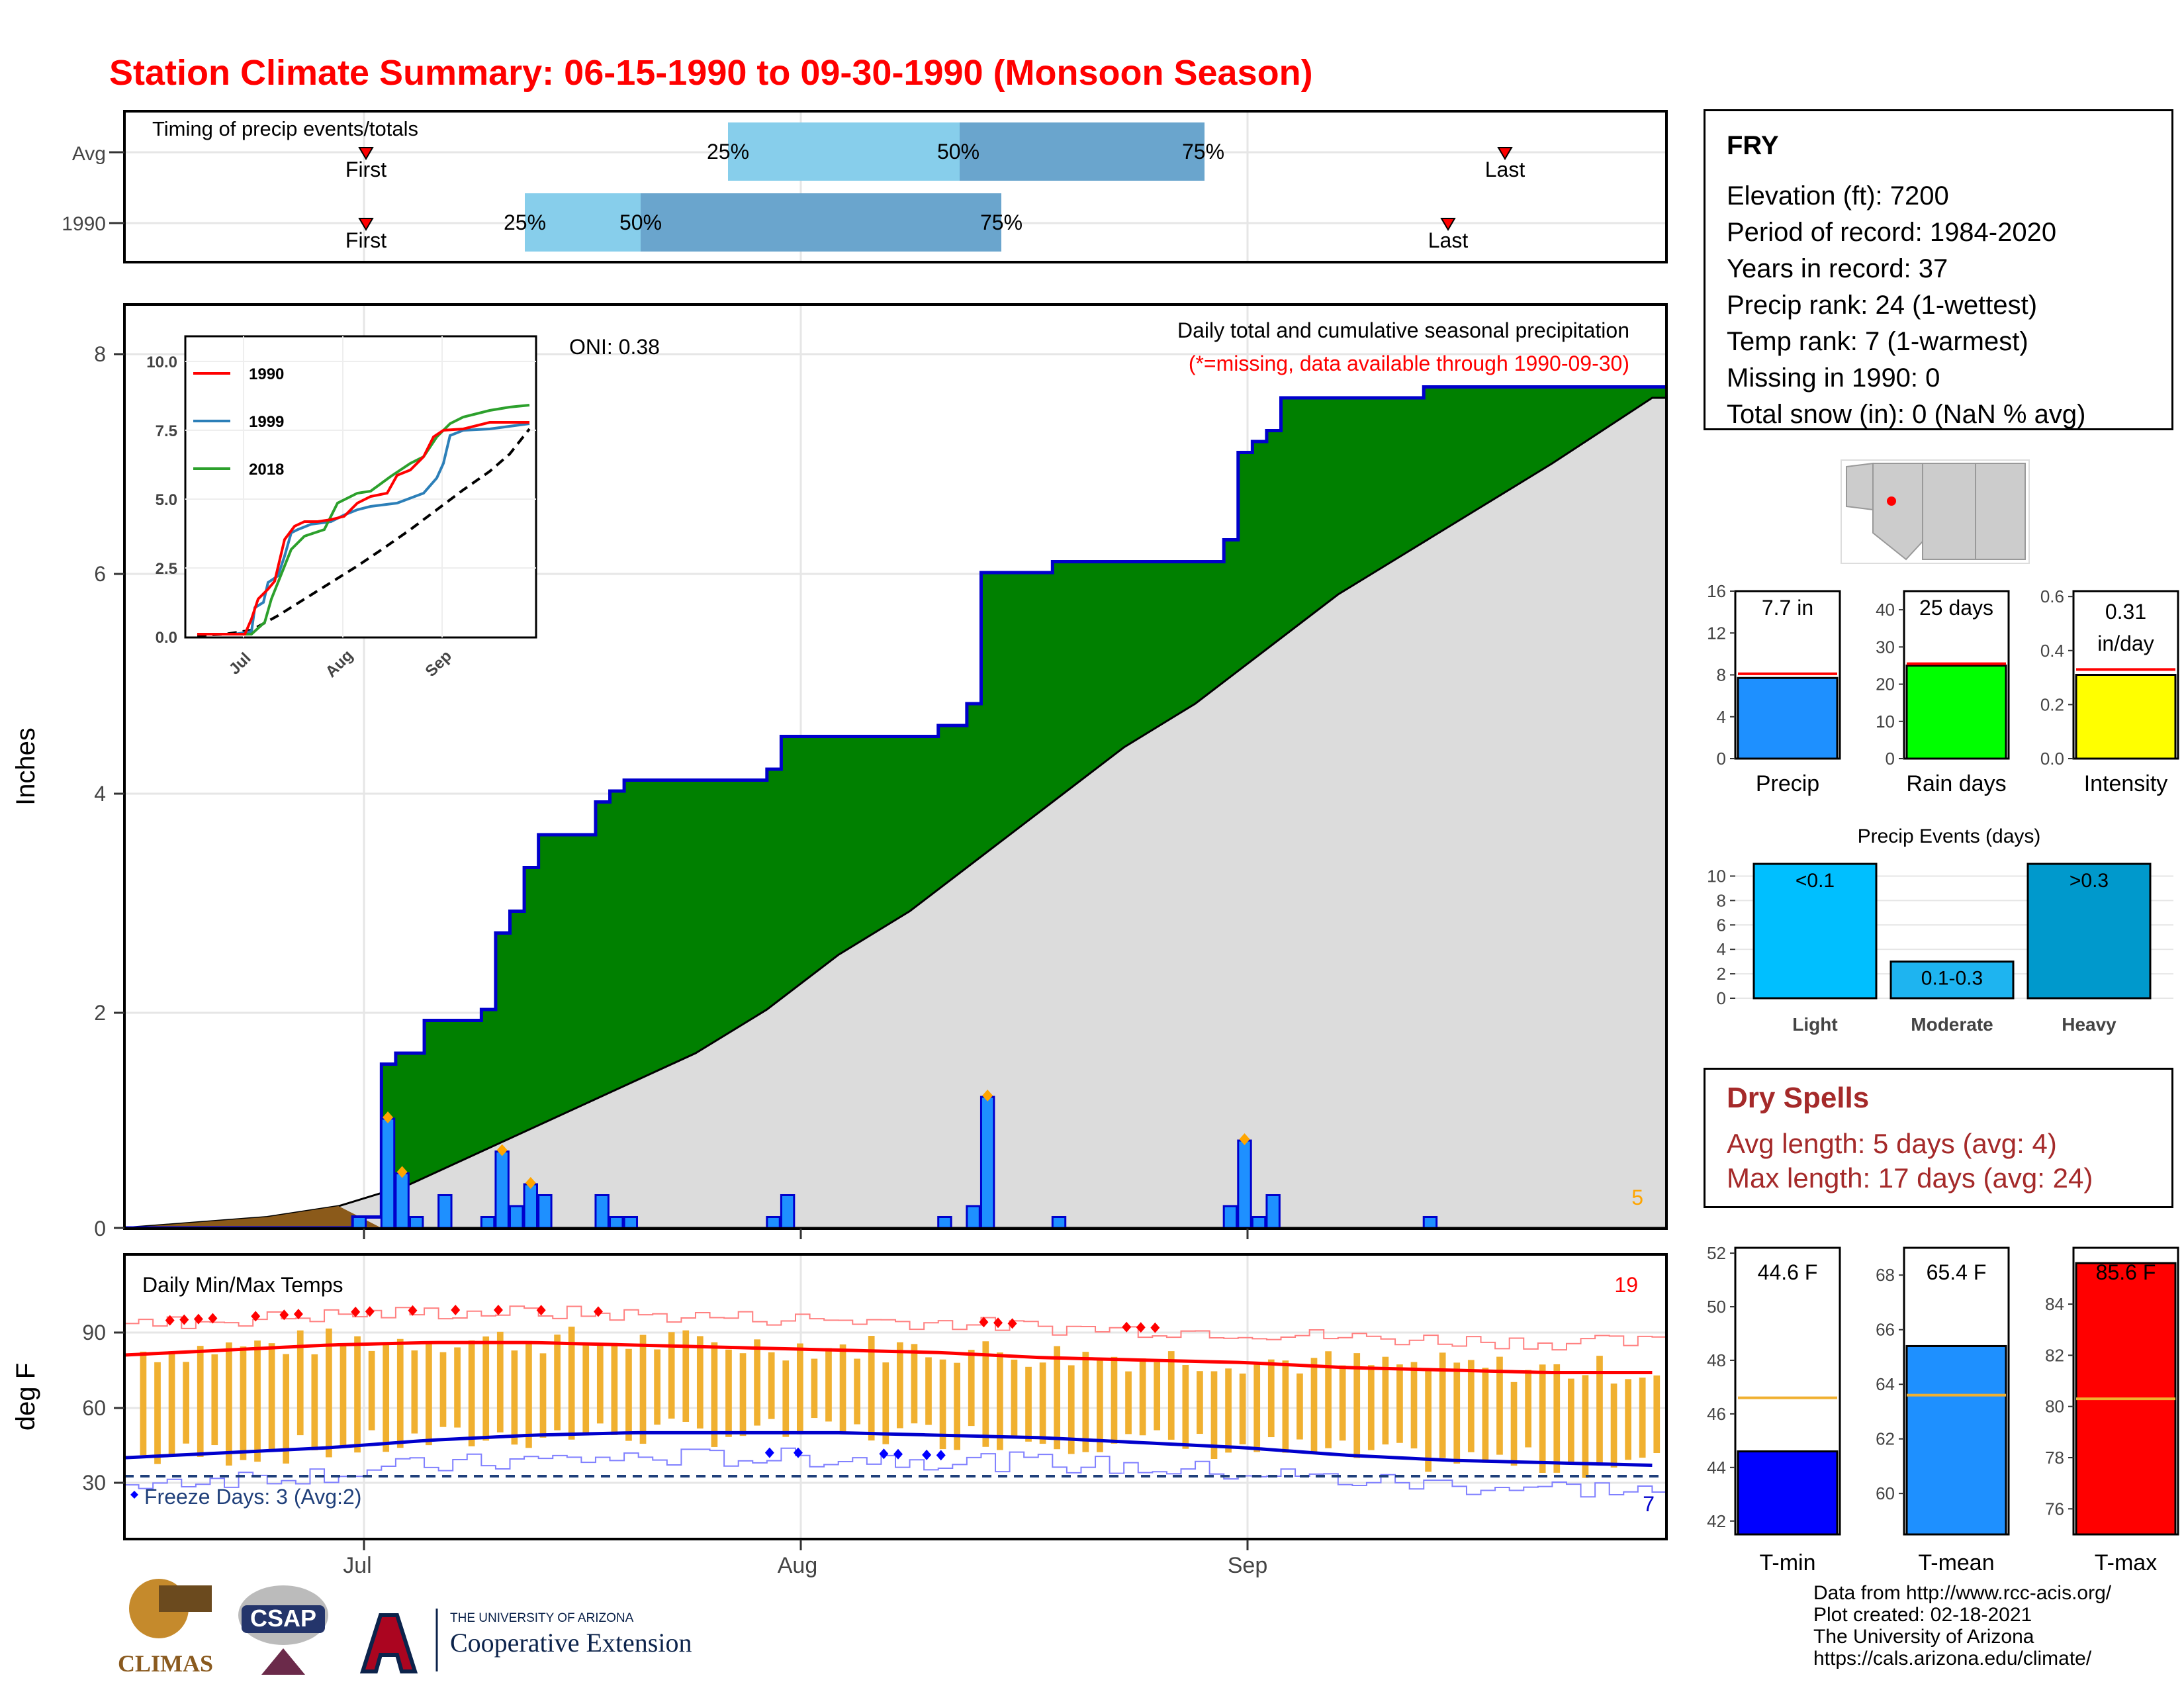 This screenshot has height=1688, width=2184. What do you see at coordinates (2125, 612) in the screenshot?
I see `mini-bar-value-label: 0.31` at bounding box center [2125, 612].